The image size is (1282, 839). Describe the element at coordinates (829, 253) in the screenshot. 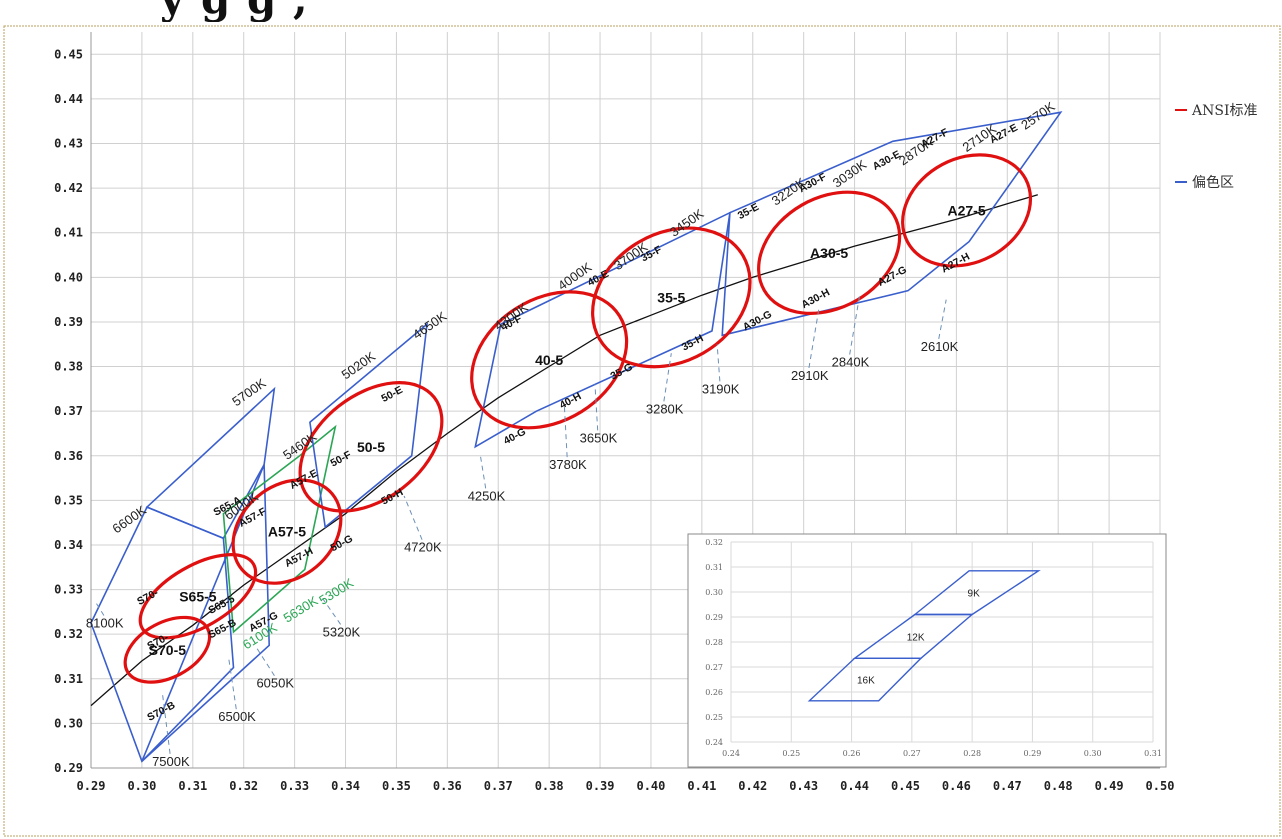

I see `ansi-ellipse-label: A30-5` at that location.